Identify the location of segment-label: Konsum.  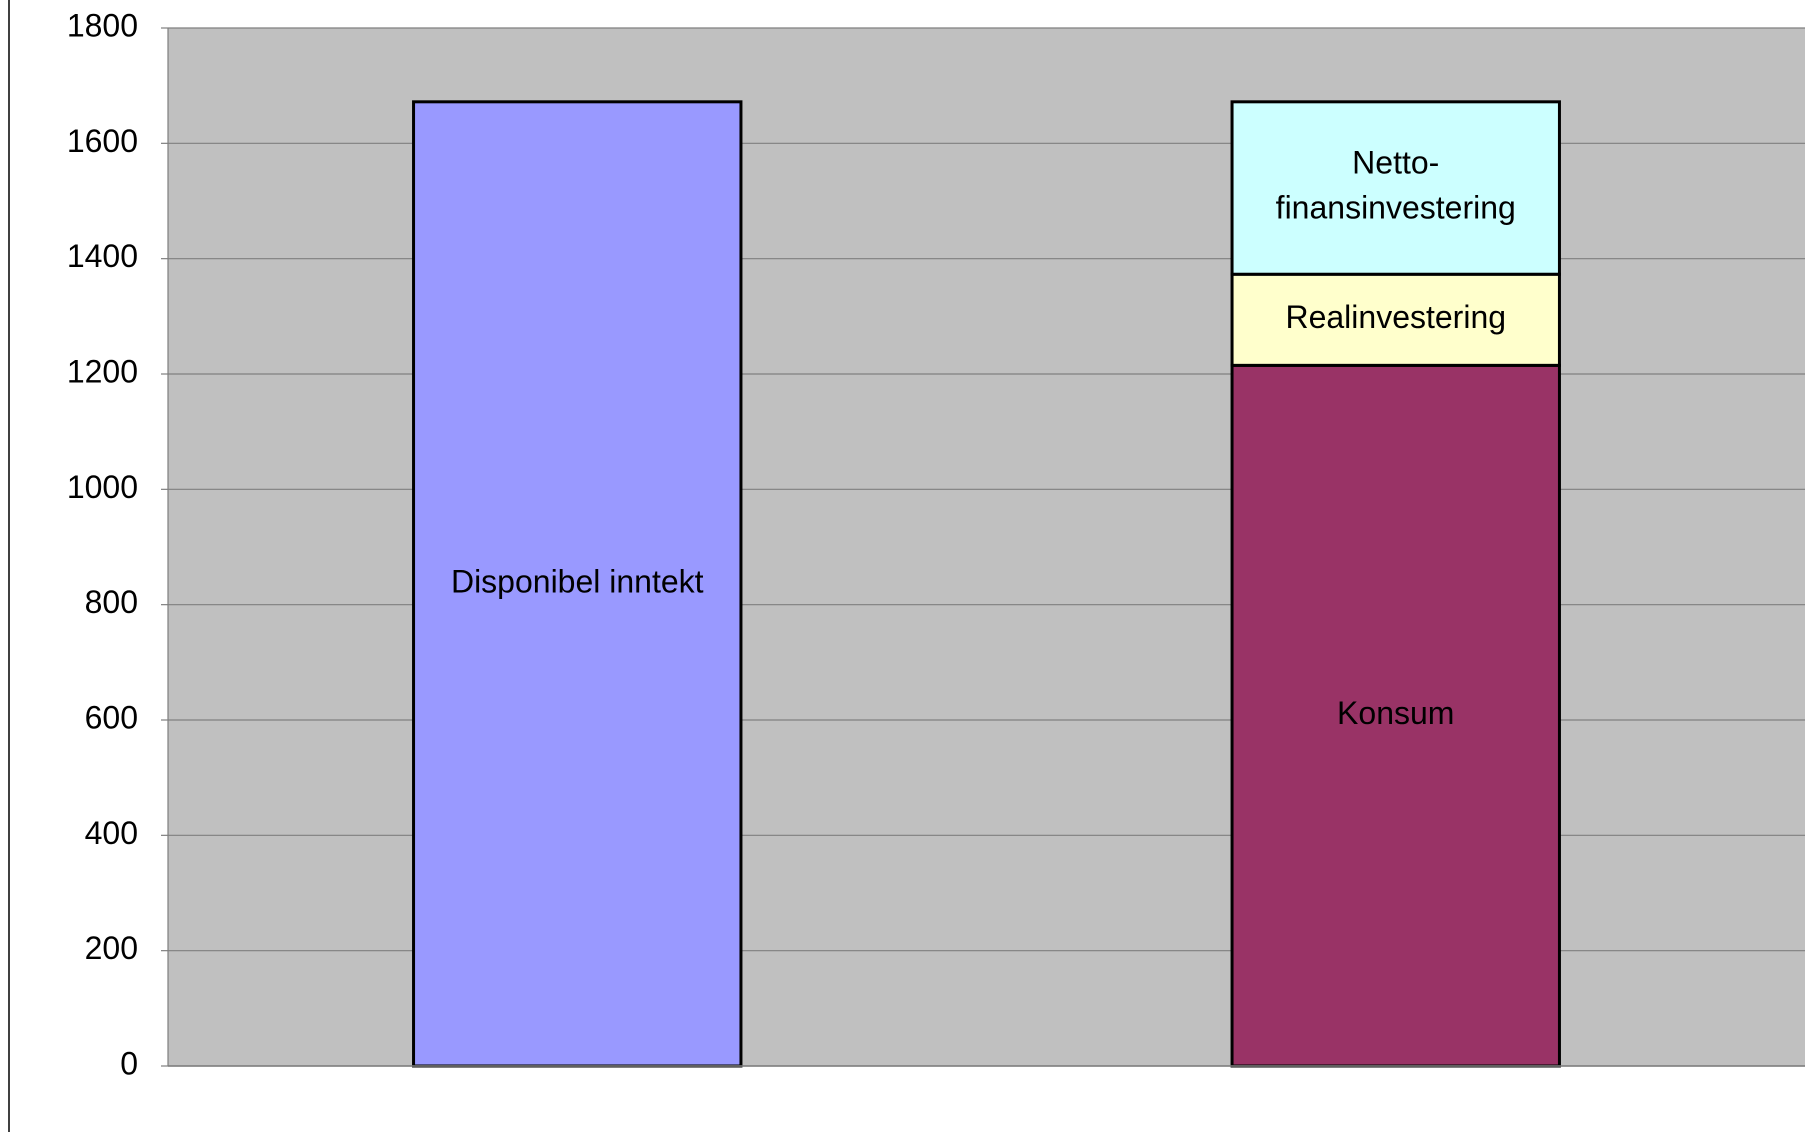
(1395, 713).